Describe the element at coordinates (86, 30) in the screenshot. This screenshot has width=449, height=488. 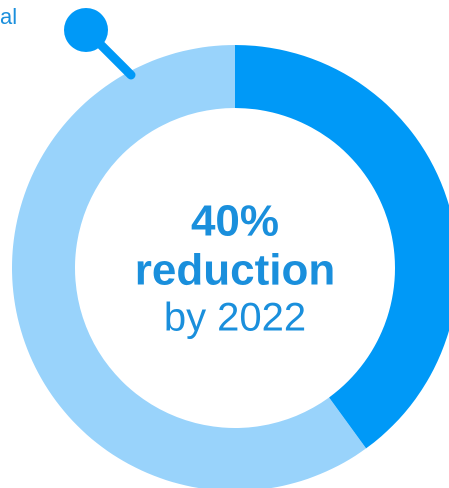
I see `pin-marker-icon` at that location.